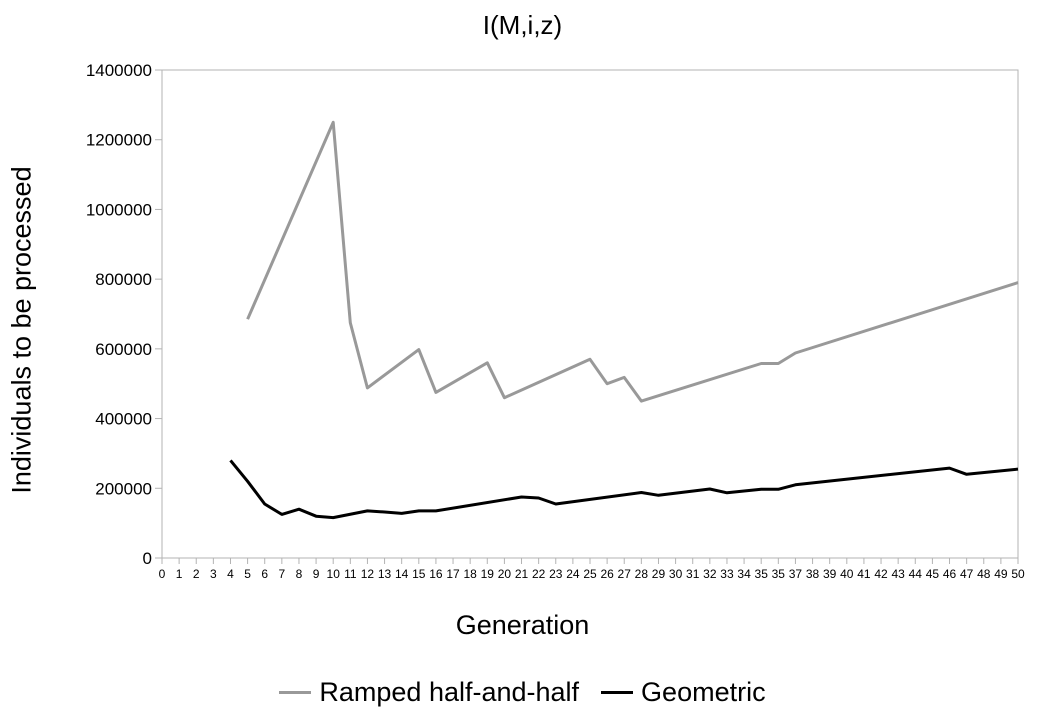 The width and height of the screenshot is (1045, 723). Describe the element at coordinates (607, 574) in the screenshot. I see `x-tick-label: 26` at that location.